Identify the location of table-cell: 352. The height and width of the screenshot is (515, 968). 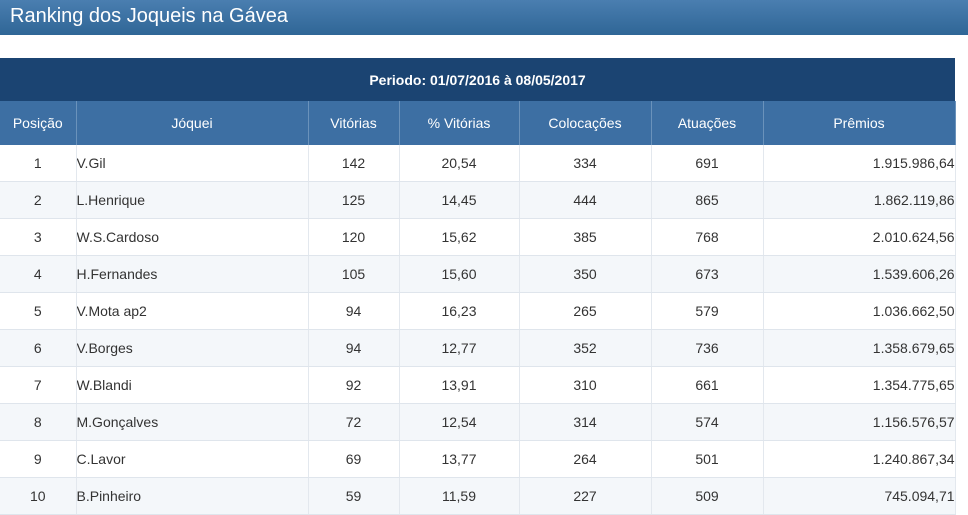
(585, 348).